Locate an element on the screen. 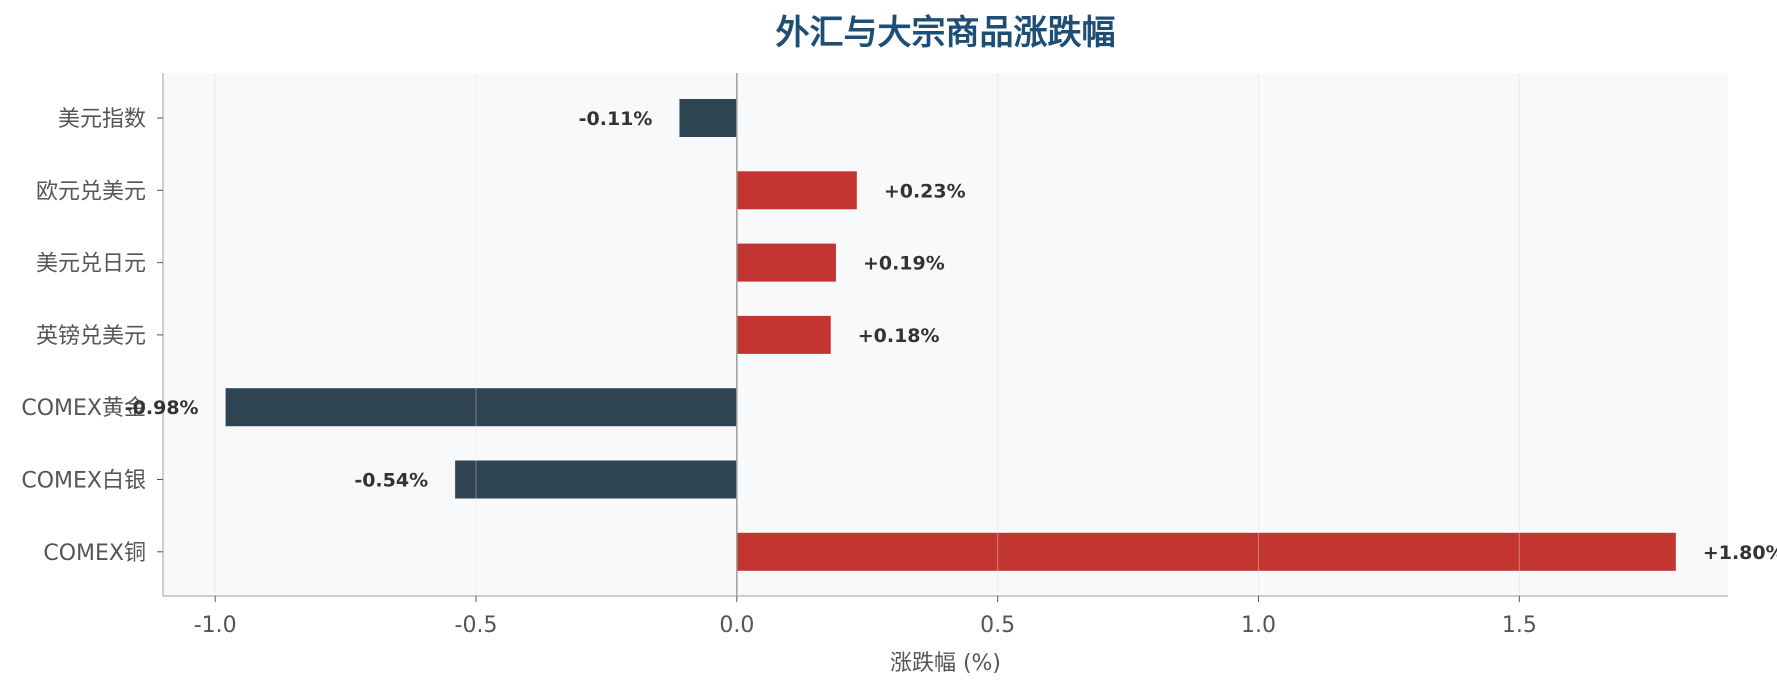 The width and height of the screenshot is (1777, 698). data-label: +0.18% is located at coordinates (899, 336).